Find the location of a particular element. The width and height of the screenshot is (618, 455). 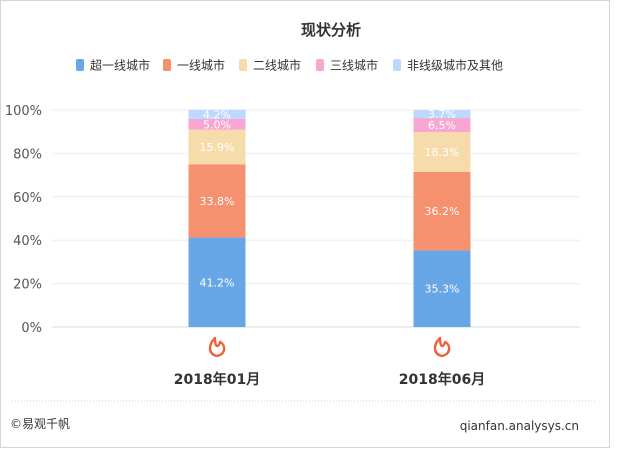

data-label: 3.7% is located at coordinates (442, 114).